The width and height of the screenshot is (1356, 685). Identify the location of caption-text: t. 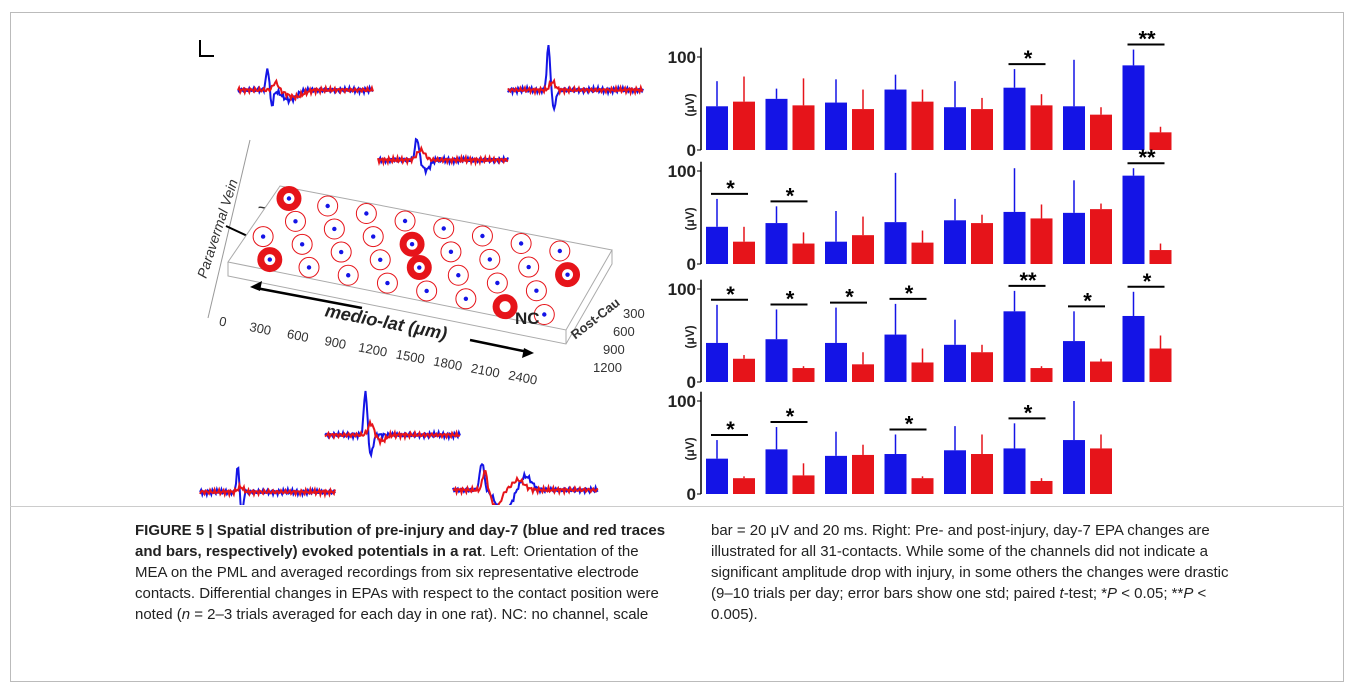
(1061, 593).